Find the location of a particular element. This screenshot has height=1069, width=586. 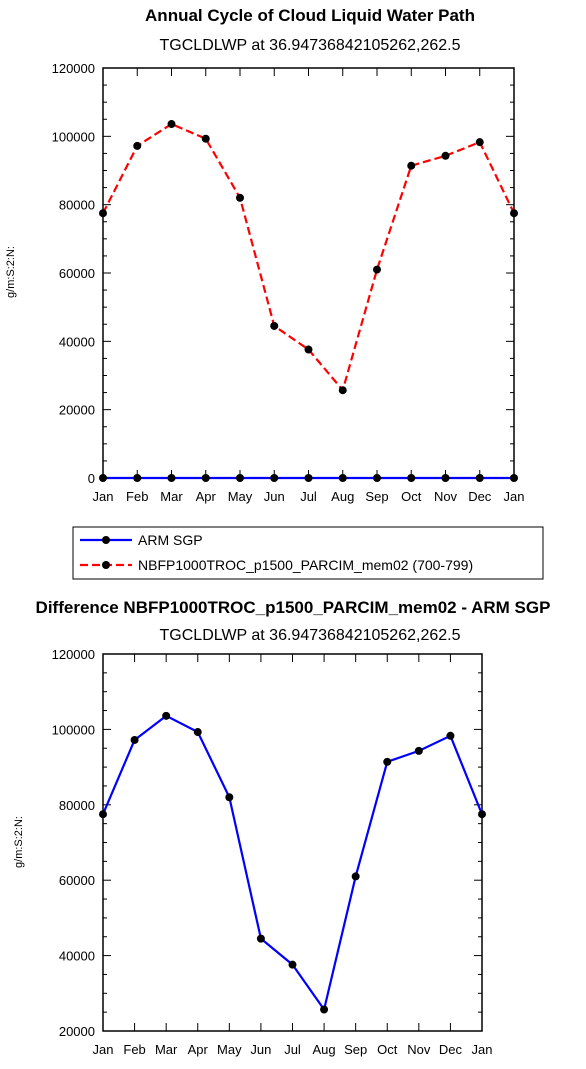

legend-marker-model is located at coordinates (106, 565).